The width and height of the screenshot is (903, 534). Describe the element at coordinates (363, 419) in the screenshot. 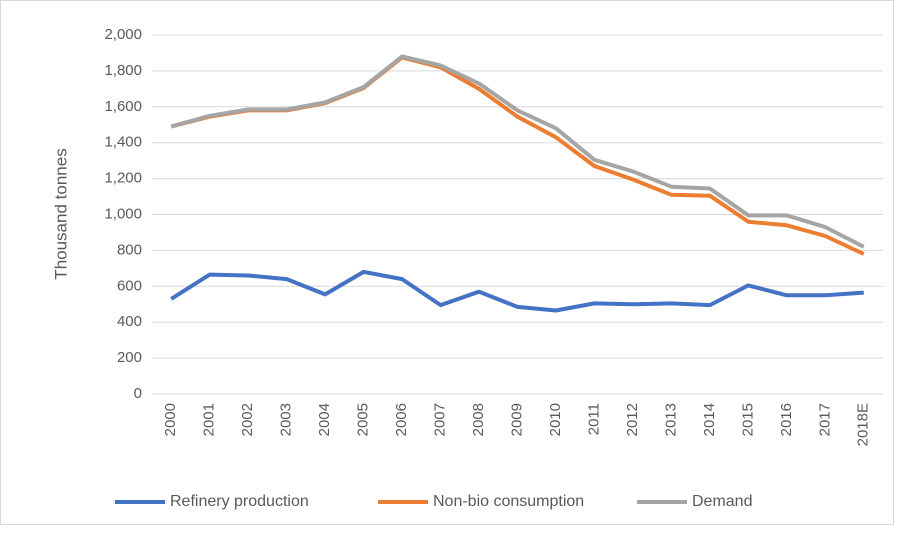

I see `x-tick-label: 2005` at that location.